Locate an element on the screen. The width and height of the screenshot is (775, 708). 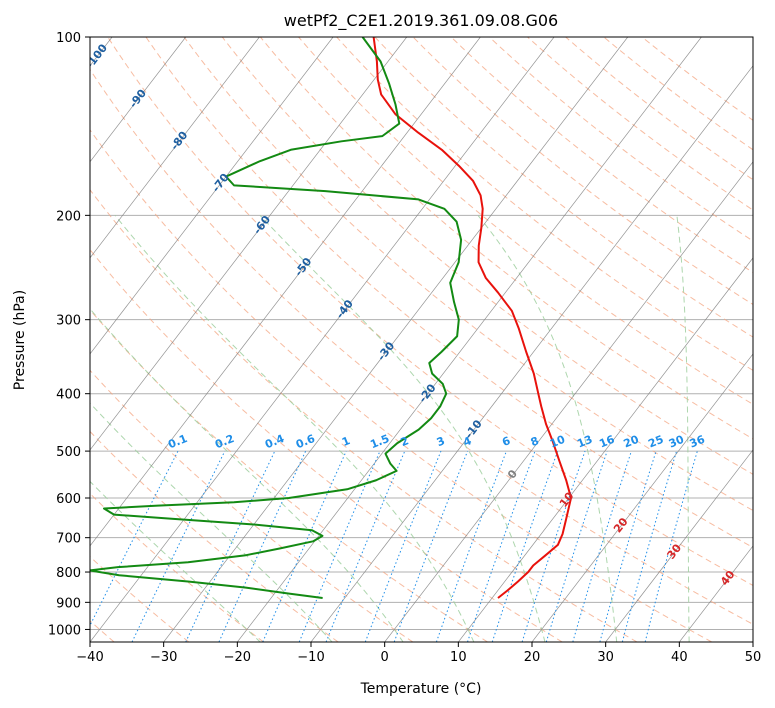
x-axis: −40 −30 −20 −10 0 10 20 30 40 50 is located at coordinates (418, 653).